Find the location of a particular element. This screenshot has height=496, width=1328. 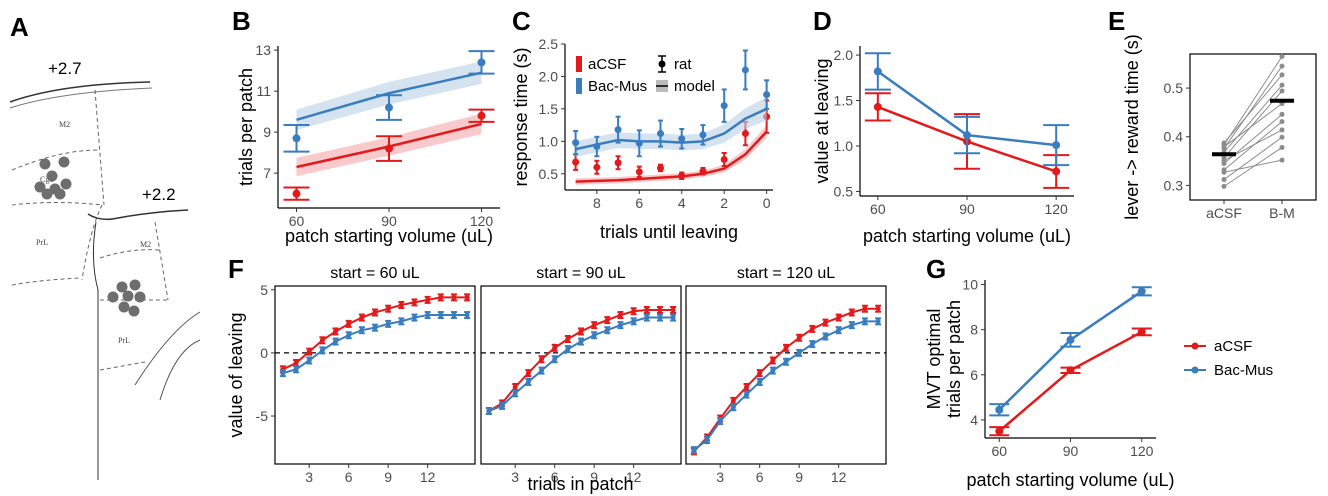

legend-symbol-rat is located at coordinates (662, 64).